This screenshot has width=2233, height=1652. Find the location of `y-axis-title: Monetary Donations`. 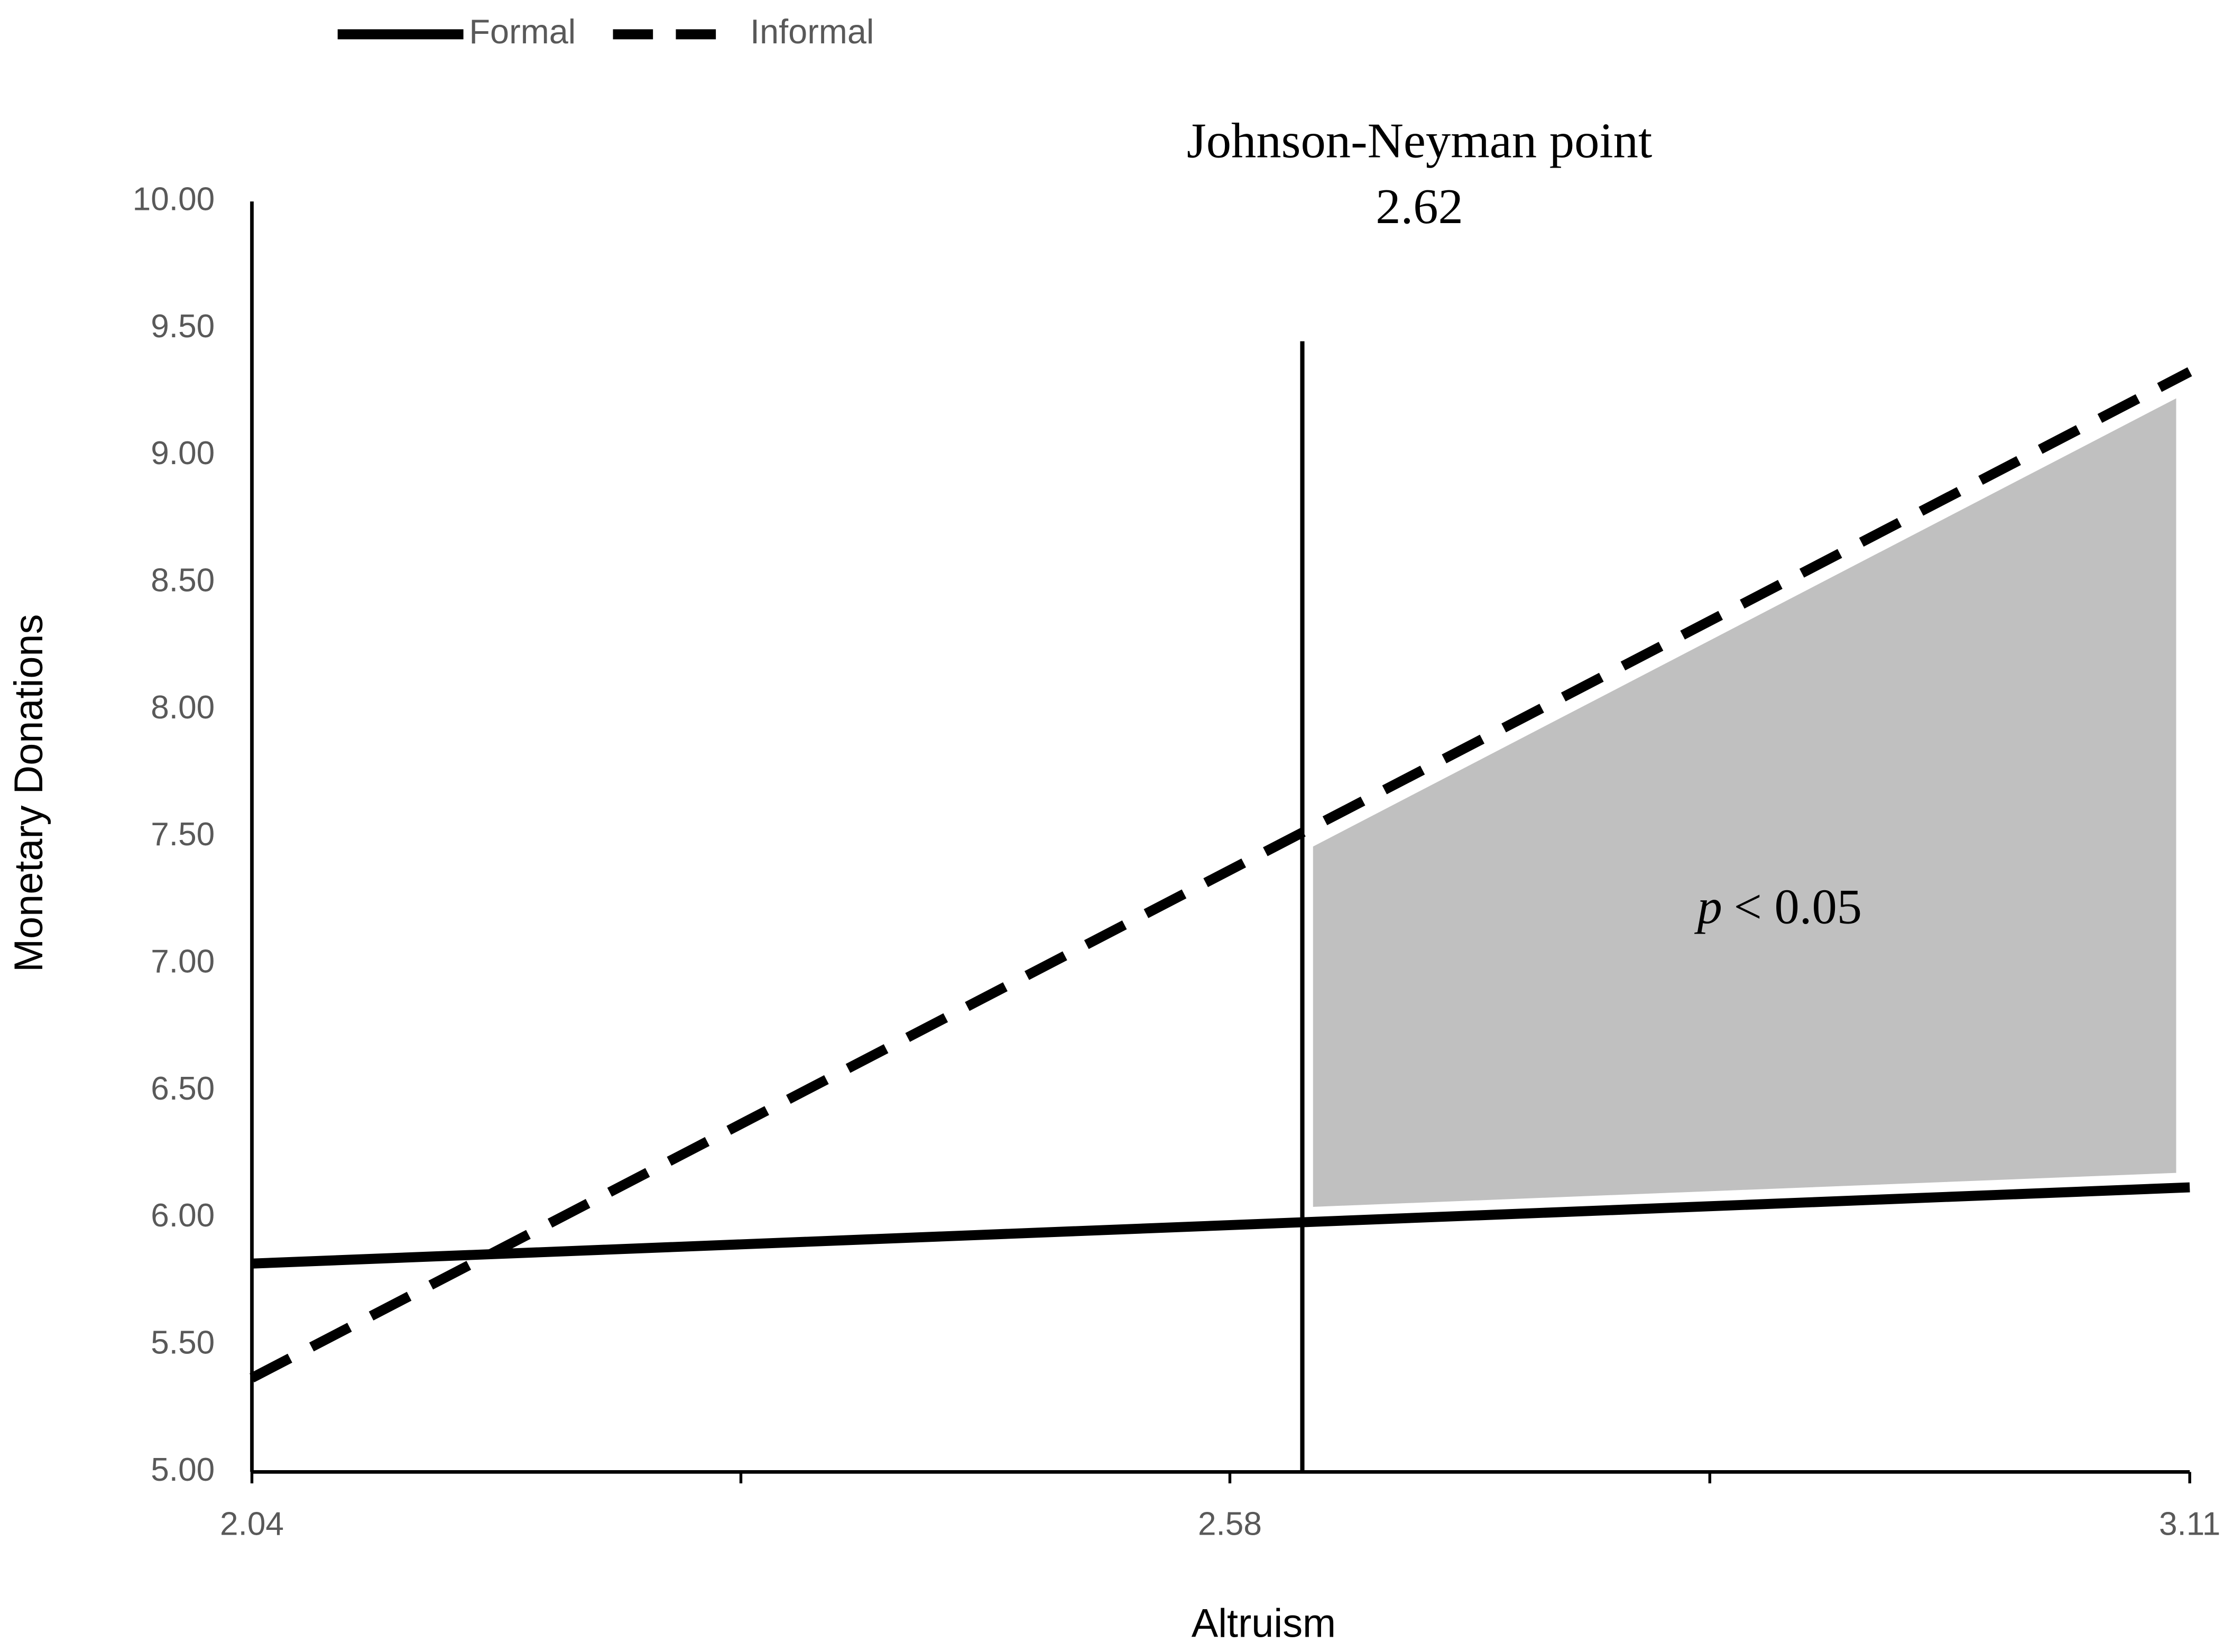

y-axis-title: Monetary Donations is located at coordinates (28, 793).